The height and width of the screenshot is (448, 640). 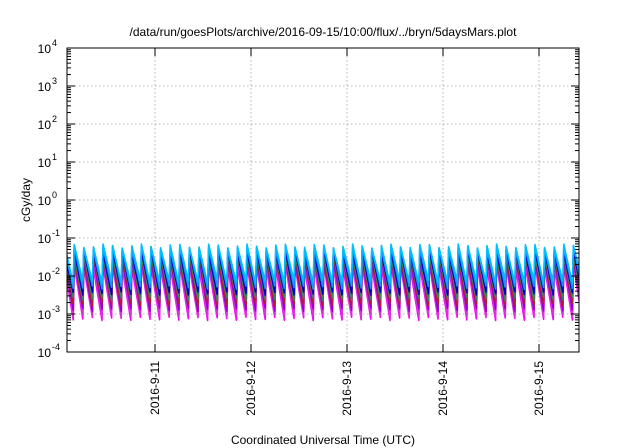 What do you see at coordinates (54, 195) in the screenshot?
I see `y-tick-exponent: 0` at bounding box center [54, 195].